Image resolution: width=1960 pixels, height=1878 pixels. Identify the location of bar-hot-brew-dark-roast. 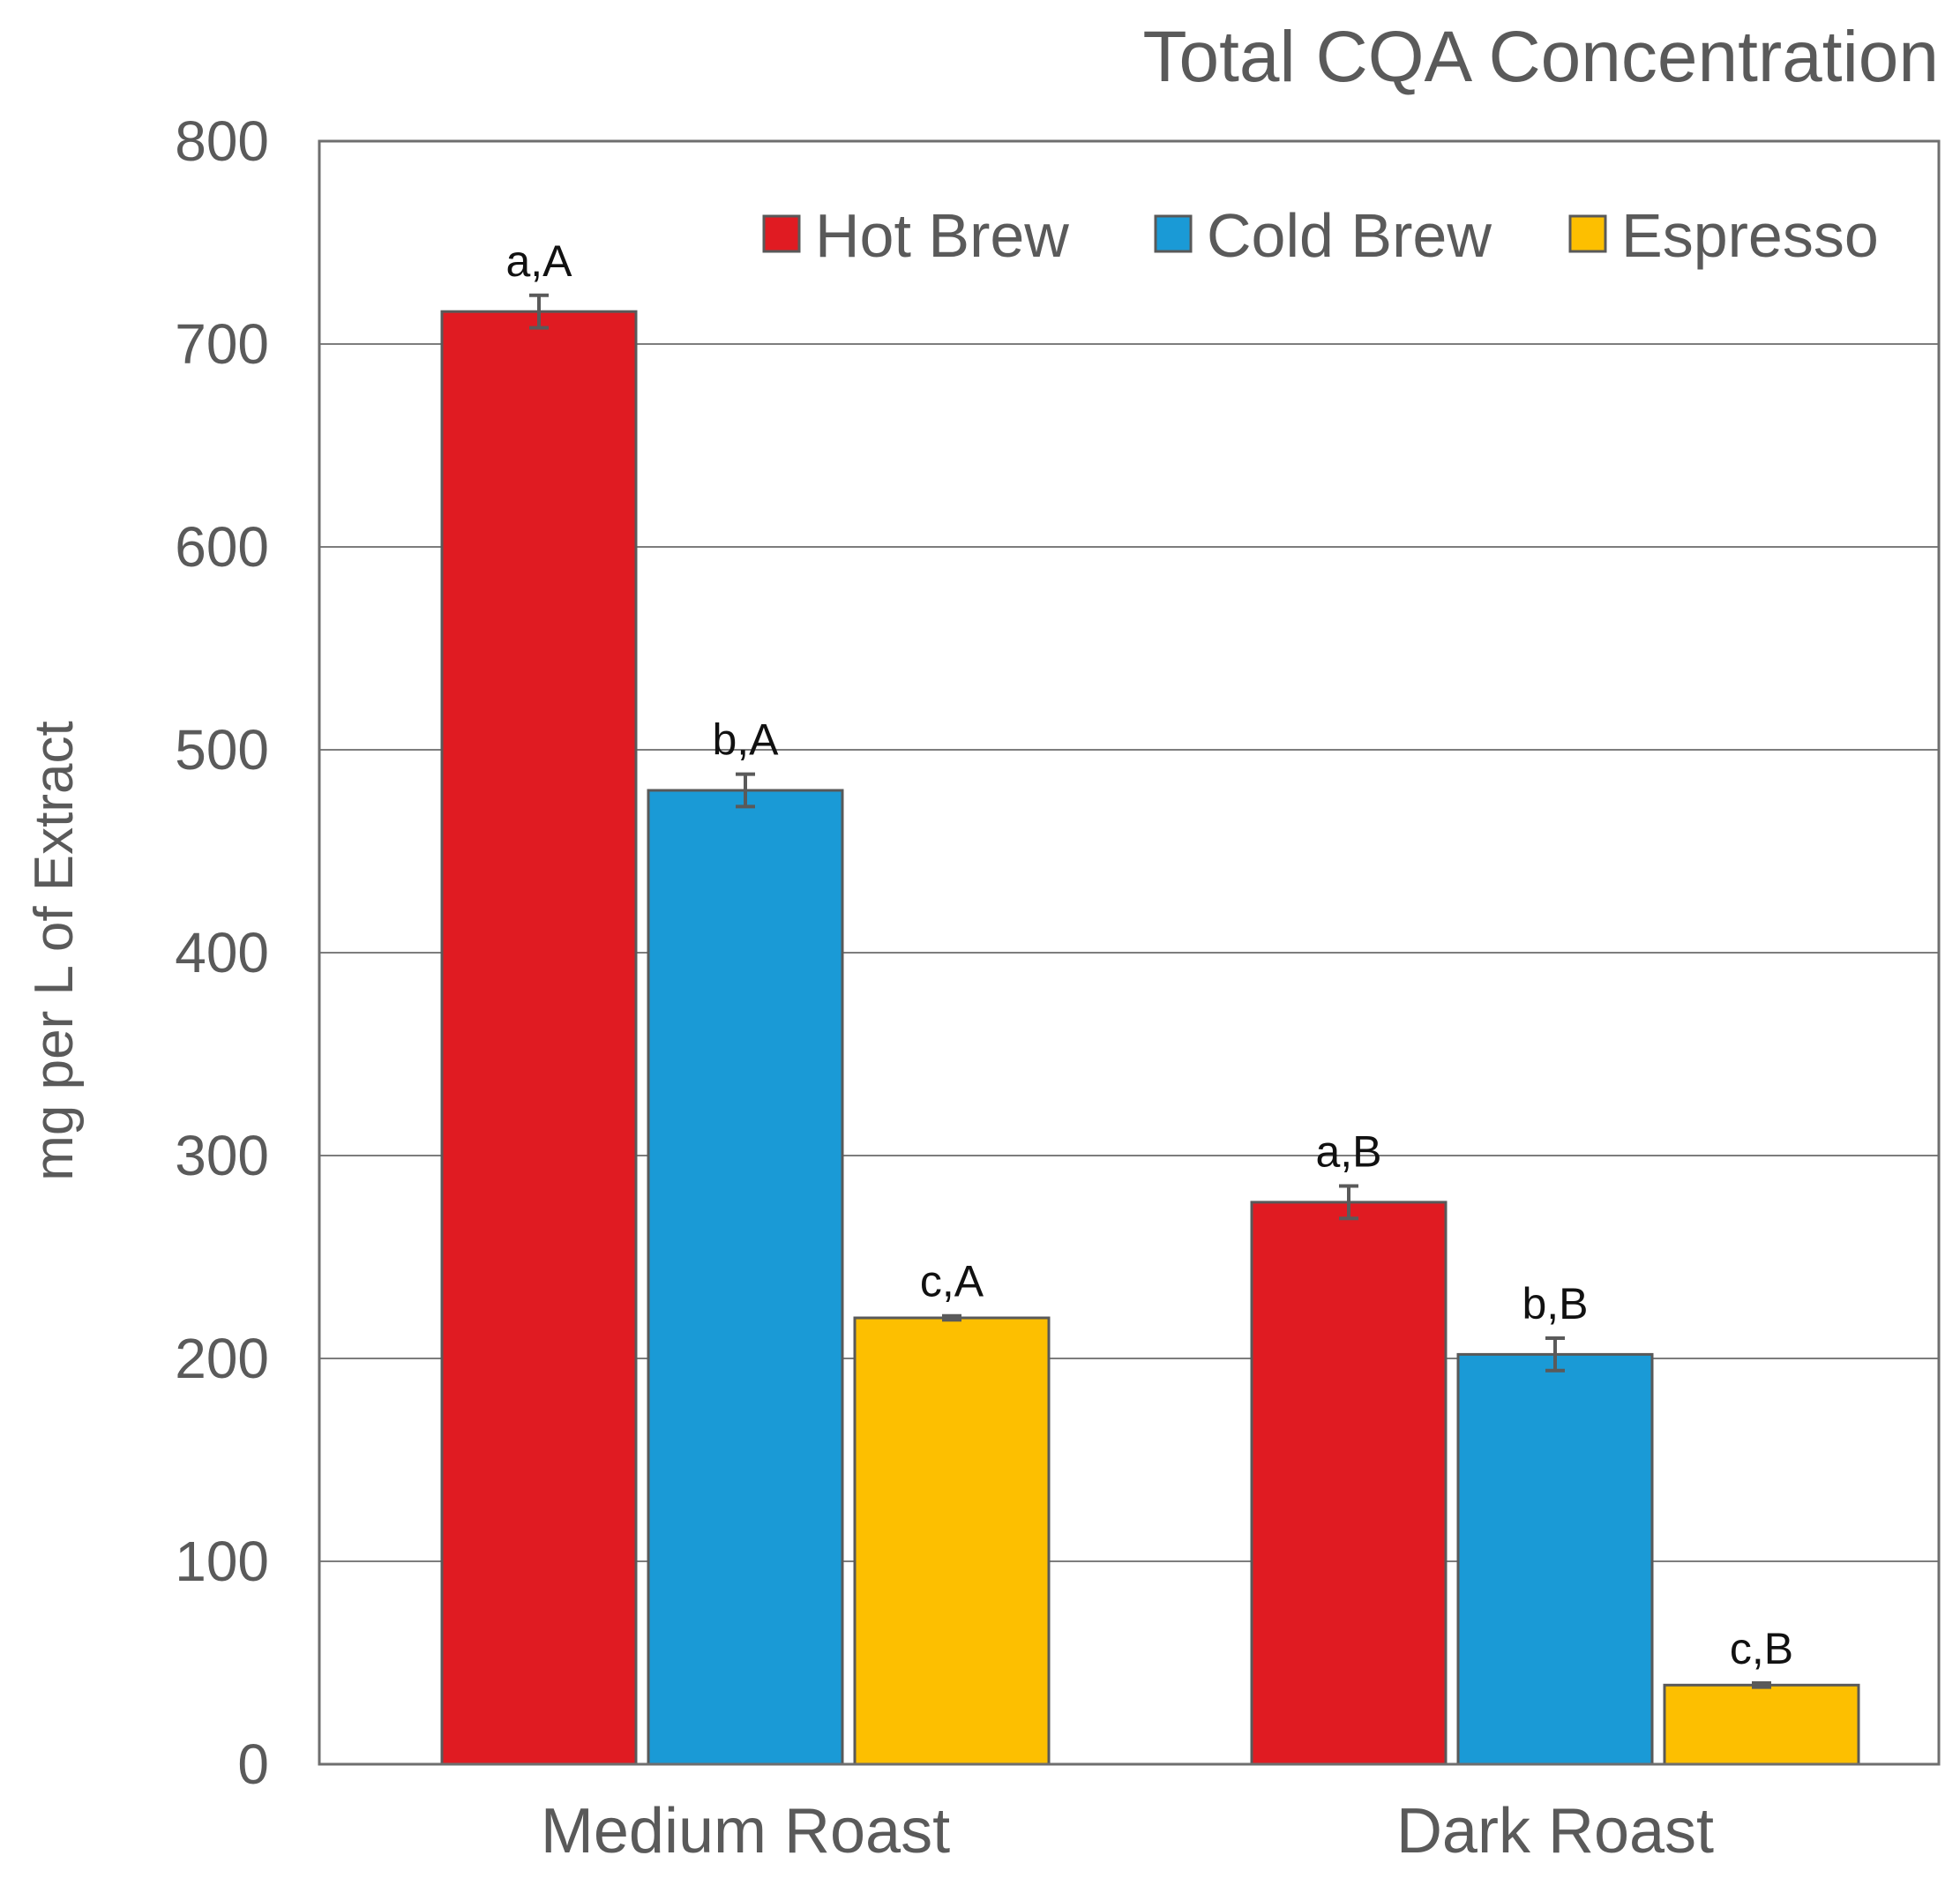
(1349, 1484).